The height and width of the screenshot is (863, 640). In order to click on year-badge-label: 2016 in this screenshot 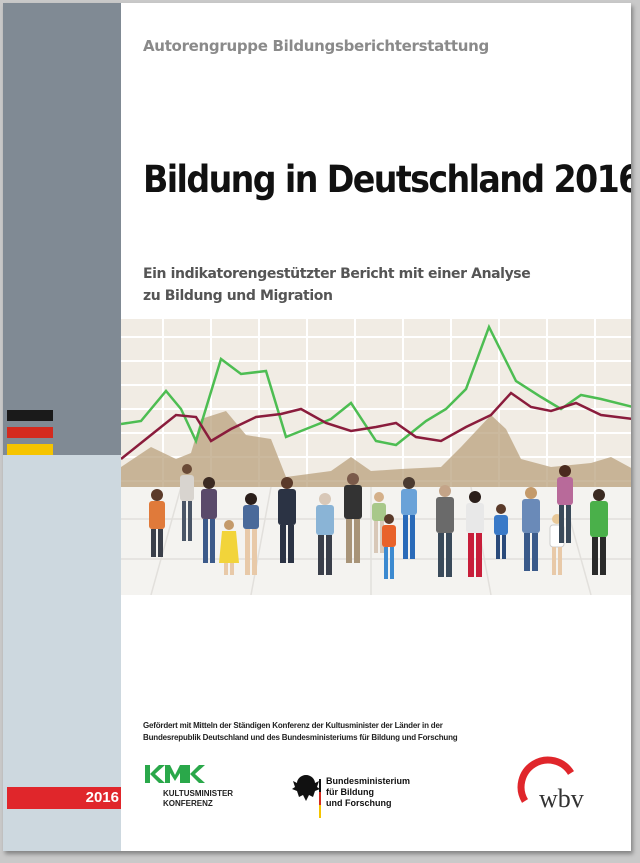, I will do `click(102, 797)`.